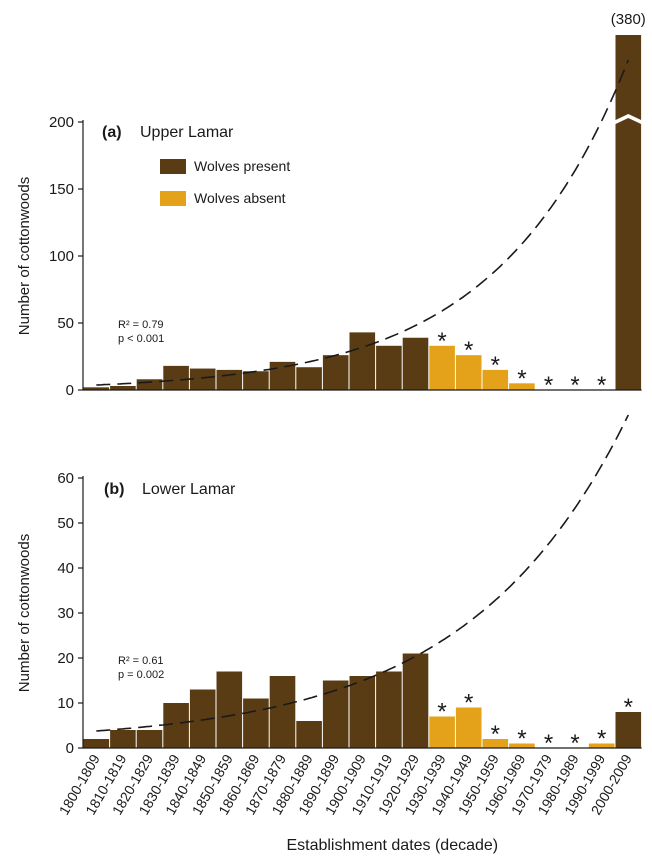 Image resolution: width=652 pixels, height=864 pixels. What do you see at coordinates (141, 675) in the screenshot?
I see `p-value-text: p = 0.002` at bounding box center [141, 675].